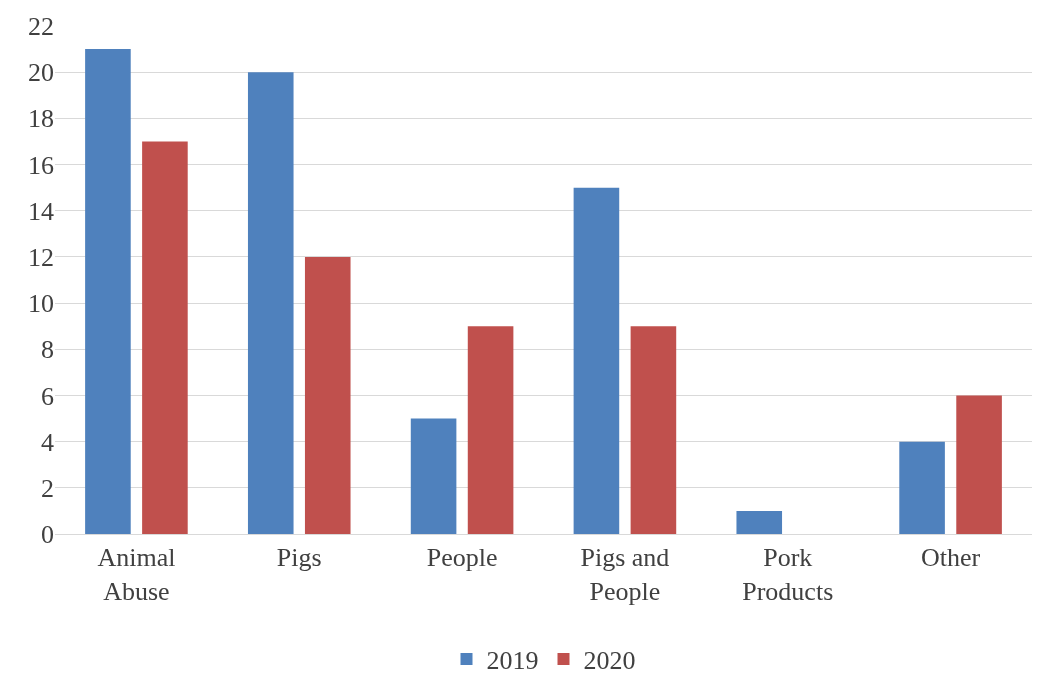  Describe the element at coordinates (41, 27) in the screenshot. I see `y-tick-label: 22` at that location.